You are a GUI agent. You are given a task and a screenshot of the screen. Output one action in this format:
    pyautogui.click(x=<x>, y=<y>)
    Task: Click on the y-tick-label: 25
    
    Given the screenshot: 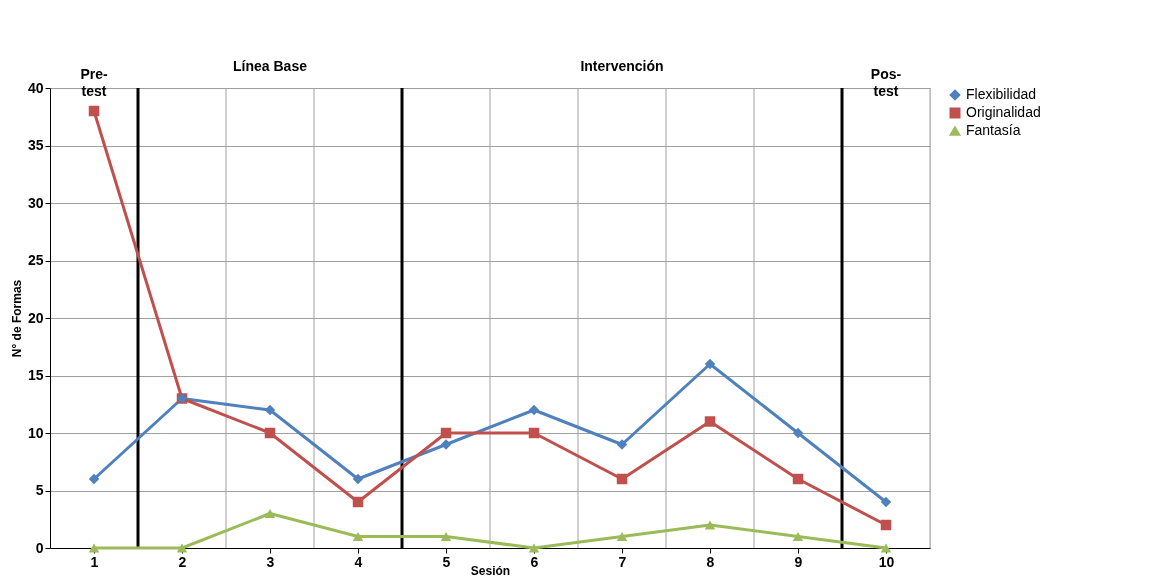 What is the action you would take?
    pyautogui.click(x=35, y=260)
    